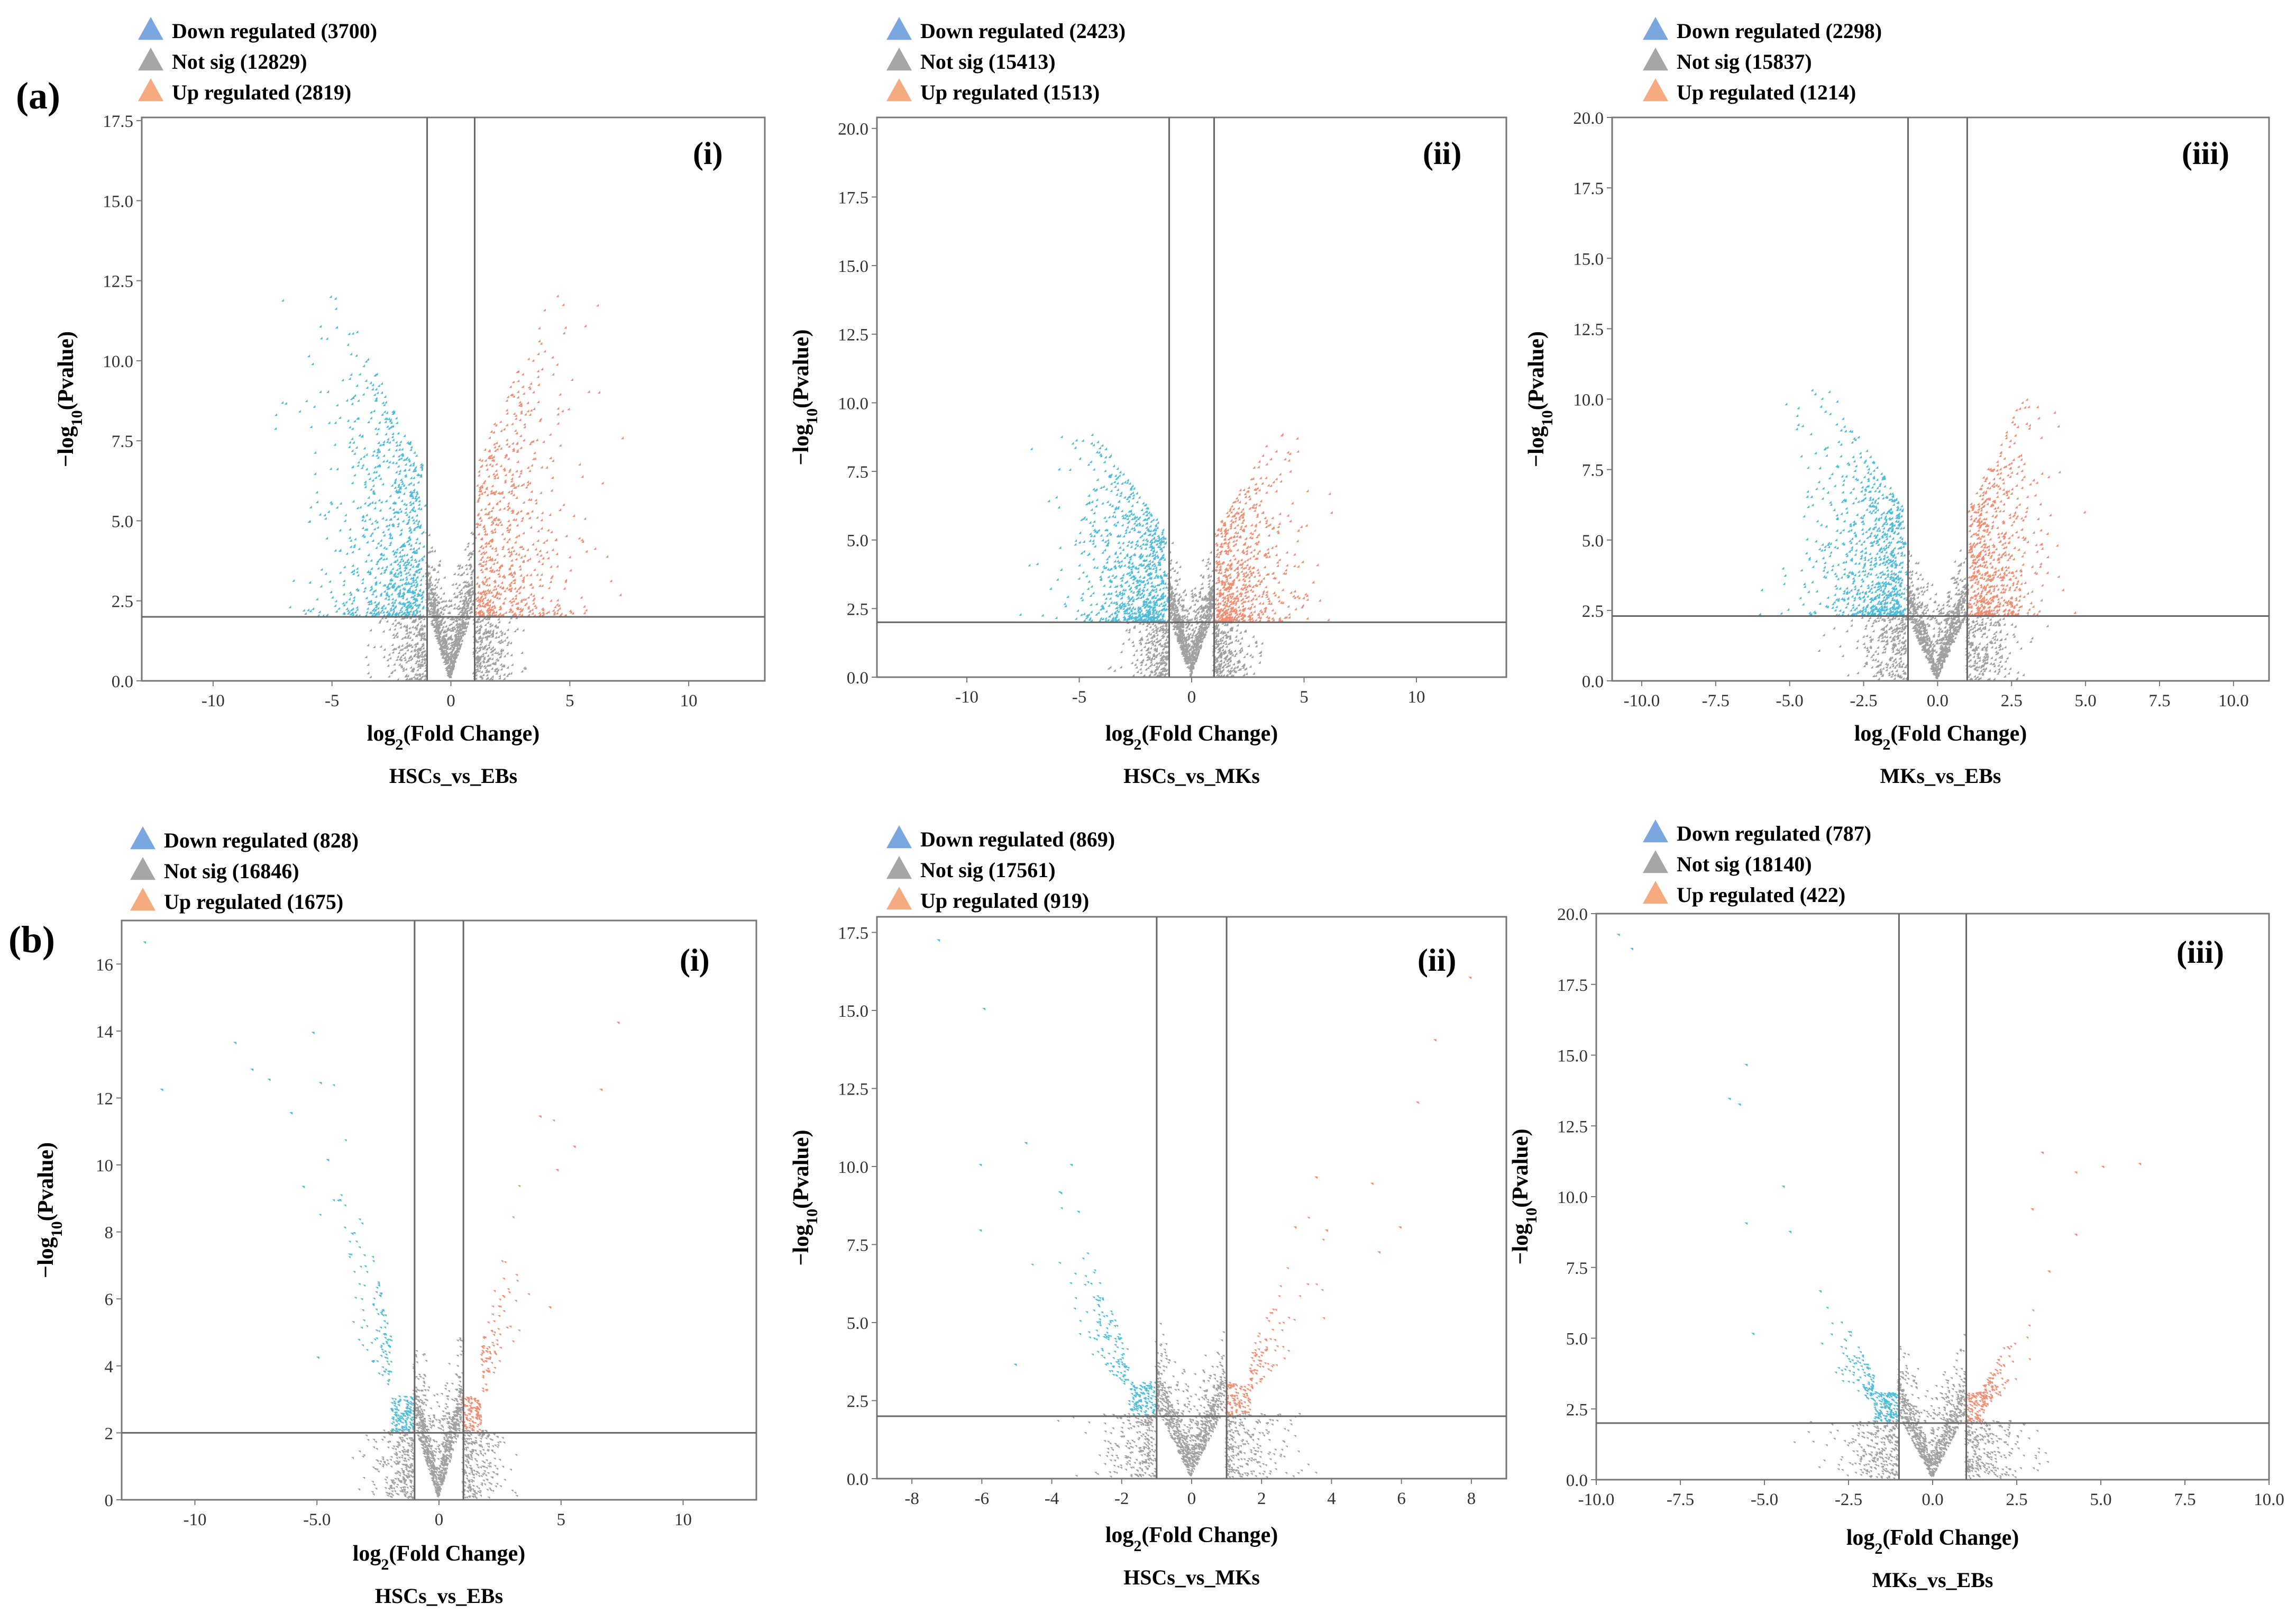 Image resolution: width=2296 pixels, height=1622 pixels. I want to click on y-tick-label: 14, so click(104, 1032).